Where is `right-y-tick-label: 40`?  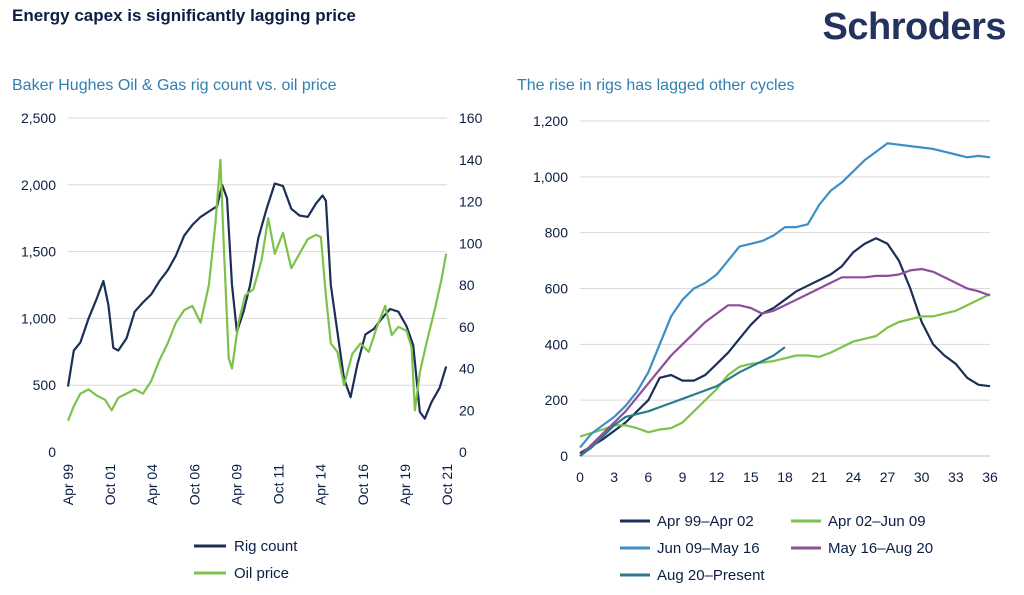
right-y-tick-label: 40 is located at coordinates (467, 369).